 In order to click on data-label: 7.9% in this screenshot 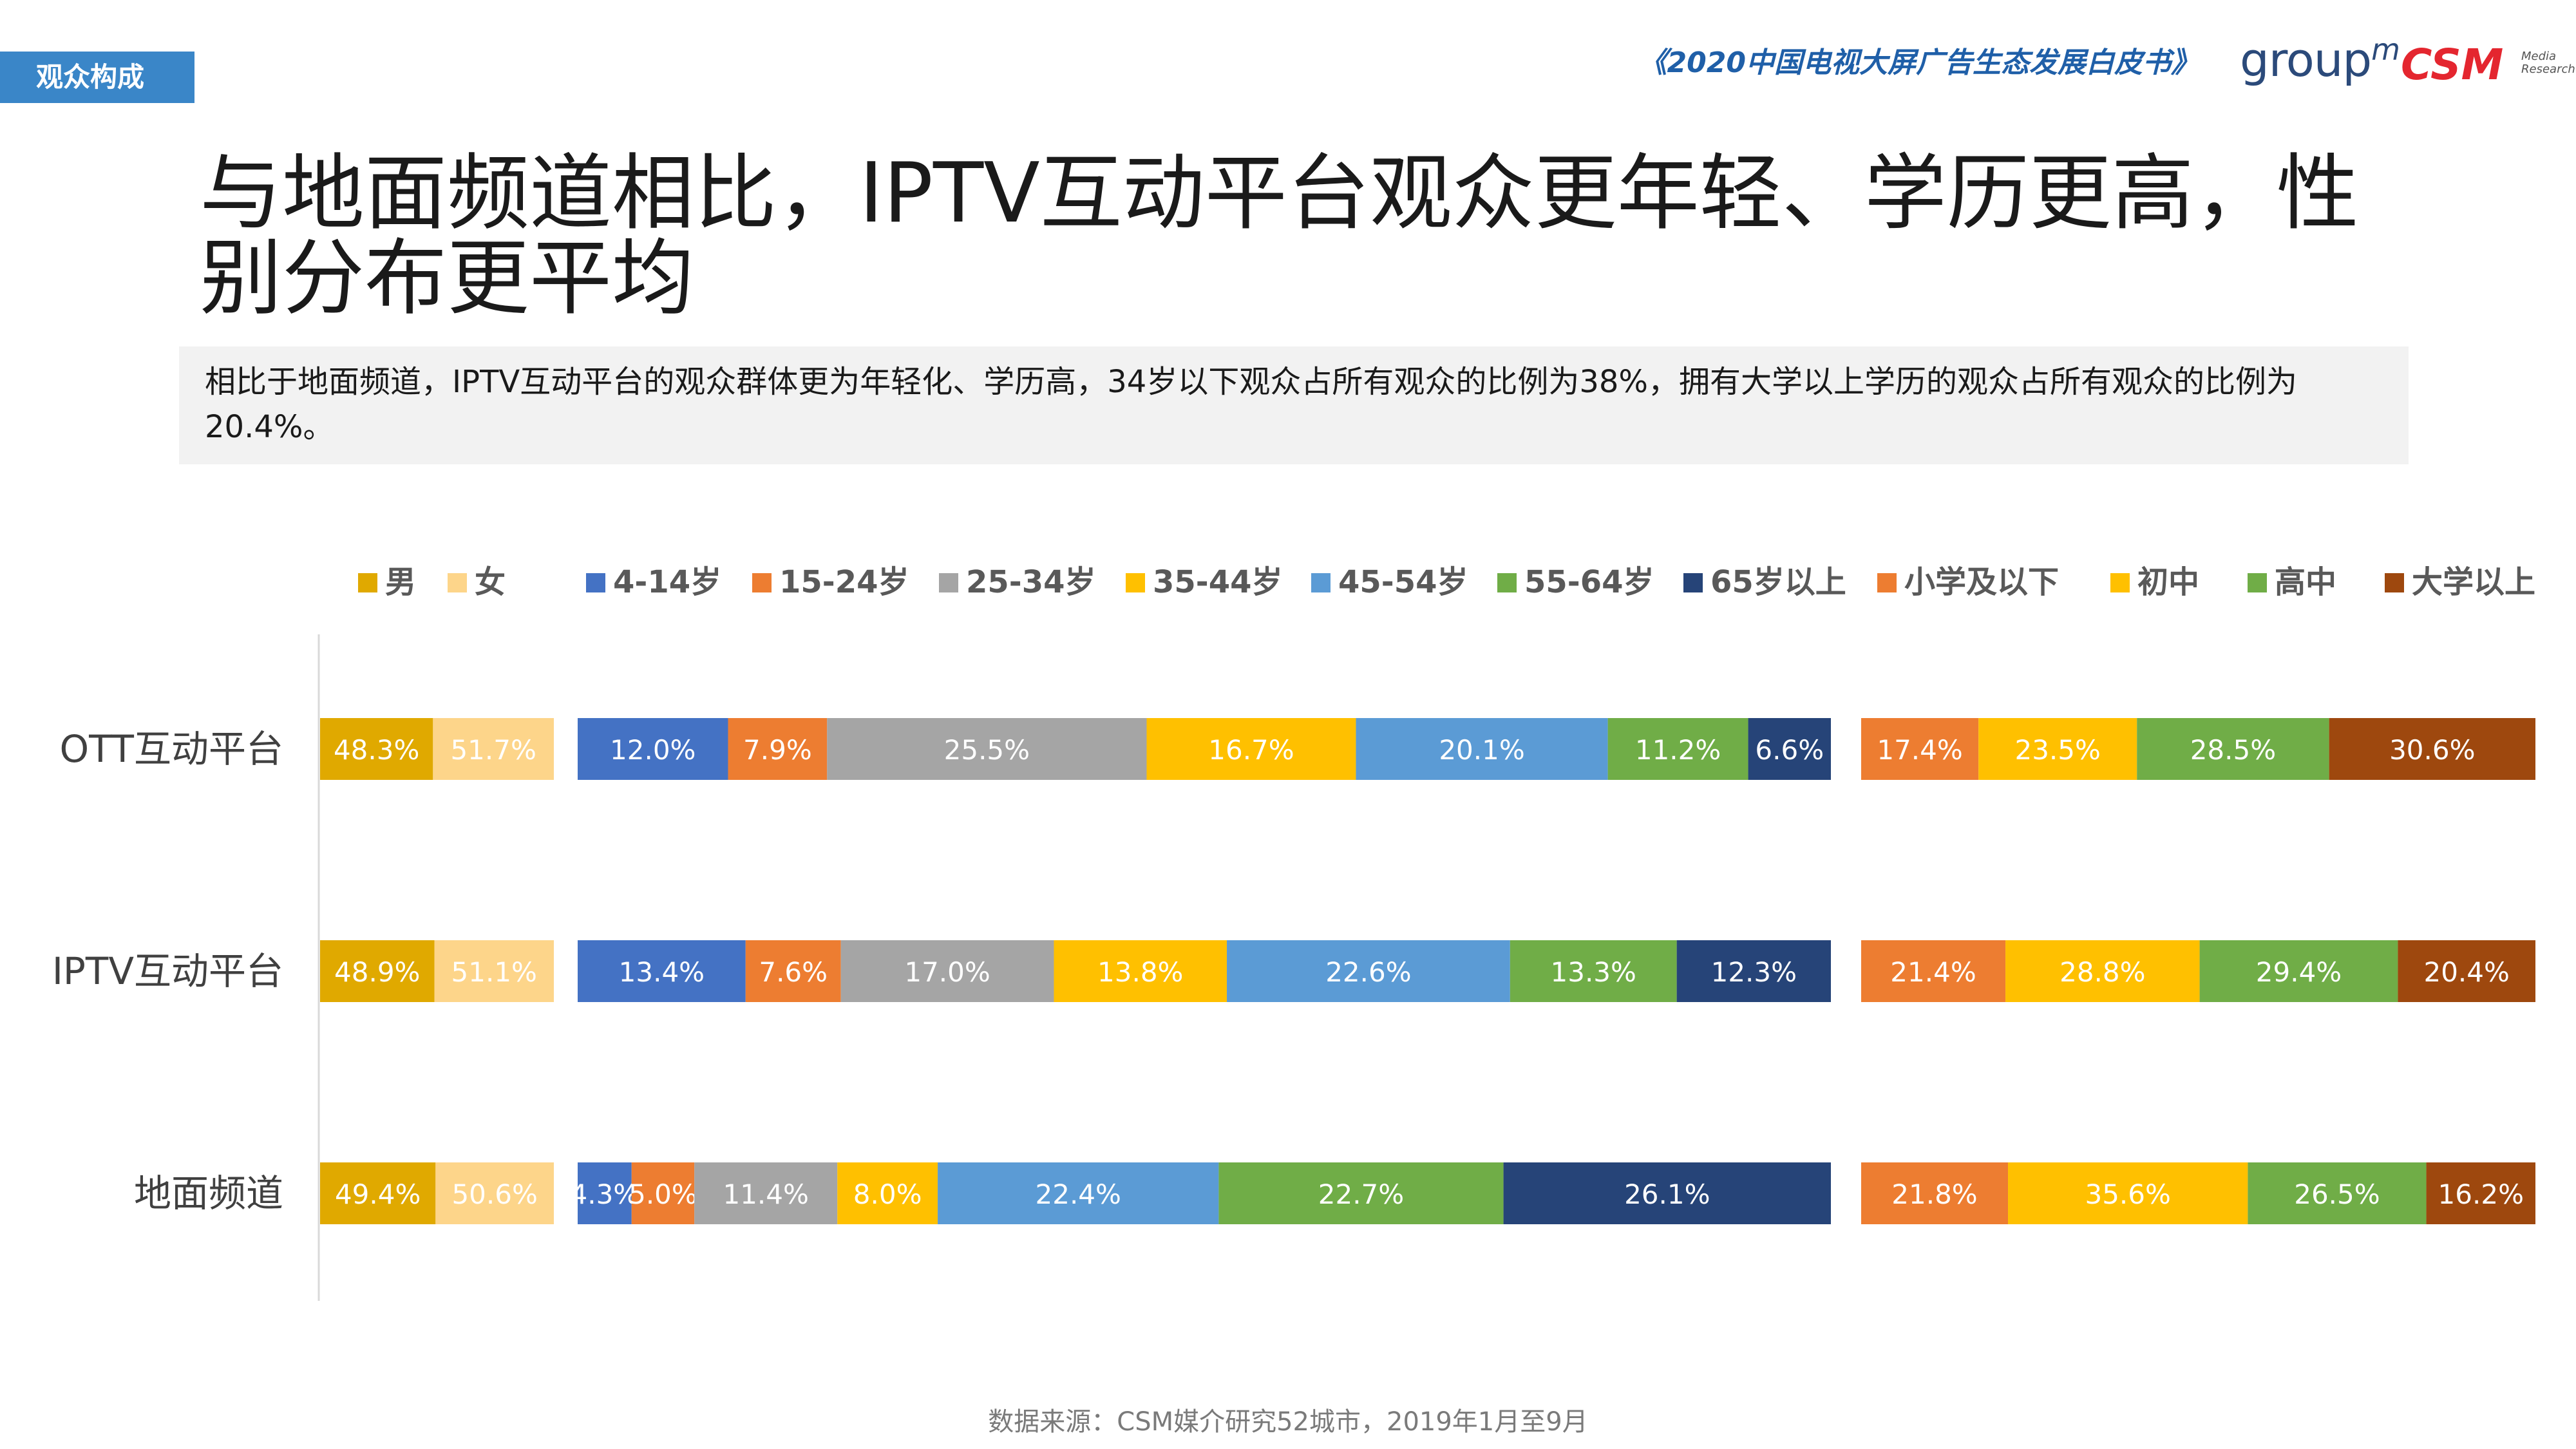, I will do `click(778, 750)`.